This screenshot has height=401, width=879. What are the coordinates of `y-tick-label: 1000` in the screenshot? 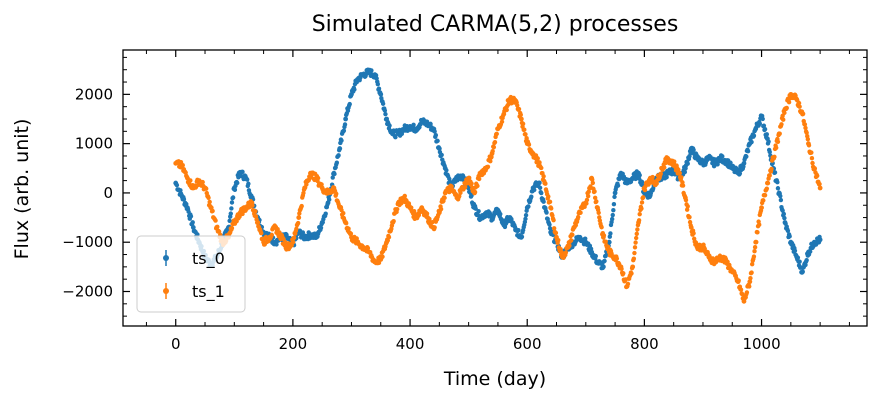 It's located at (94, 144).